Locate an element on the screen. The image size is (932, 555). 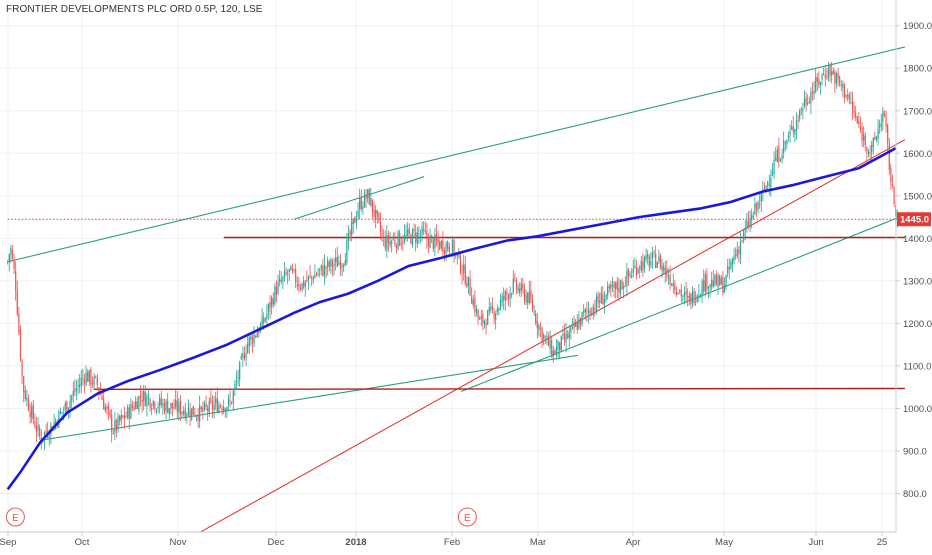
price-tick-label: 1800.0 is located at coordinates (917, 69).